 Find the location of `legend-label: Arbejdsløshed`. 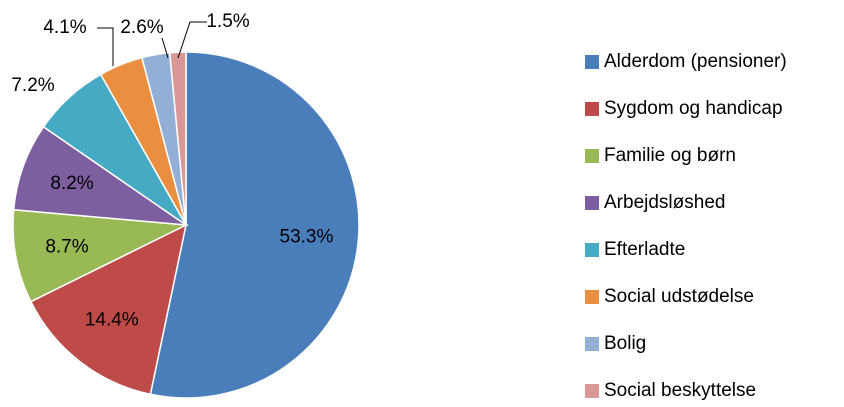

legend-label: Arbejdsløshed is located at coordinates (664, 202).